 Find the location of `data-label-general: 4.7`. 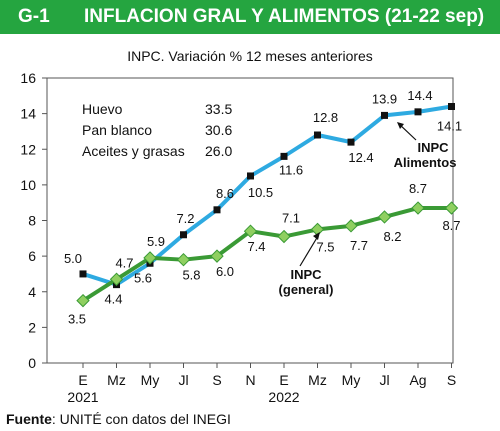

data-label-general: 4.7 is located at coordinates (124, 262).